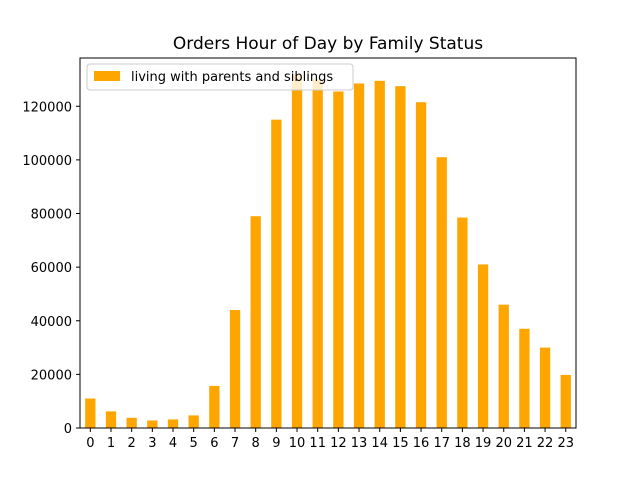 Image resolution: width=640 pixels, height=480 pixels. What do you see at coordinates (173, 443) in the screenshot?
I see `x-tick-label: 4` at bounding box center [173, 443].